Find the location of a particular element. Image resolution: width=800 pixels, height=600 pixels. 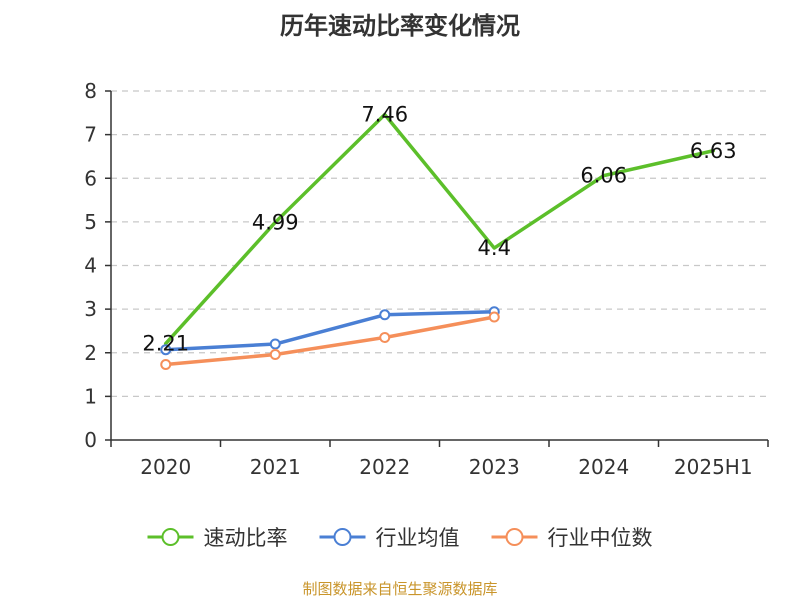

y-tick-label: 7 is located at coordinates (90, 135).